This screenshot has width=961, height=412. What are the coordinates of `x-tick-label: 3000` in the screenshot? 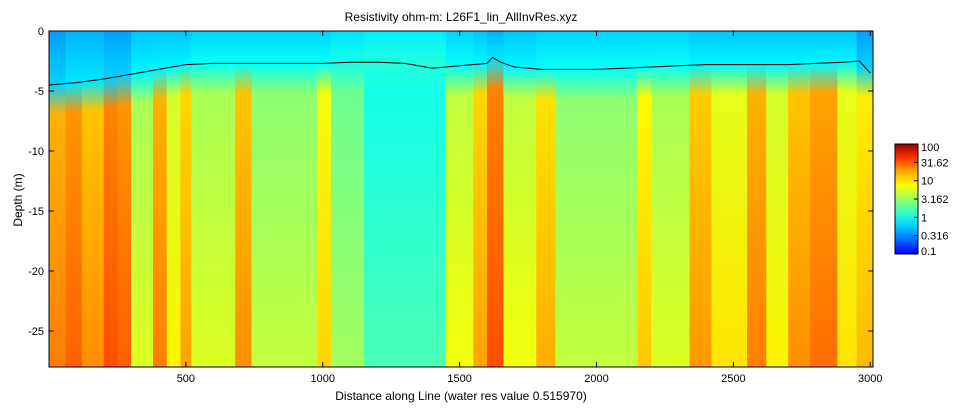 It's located at (870, 379).